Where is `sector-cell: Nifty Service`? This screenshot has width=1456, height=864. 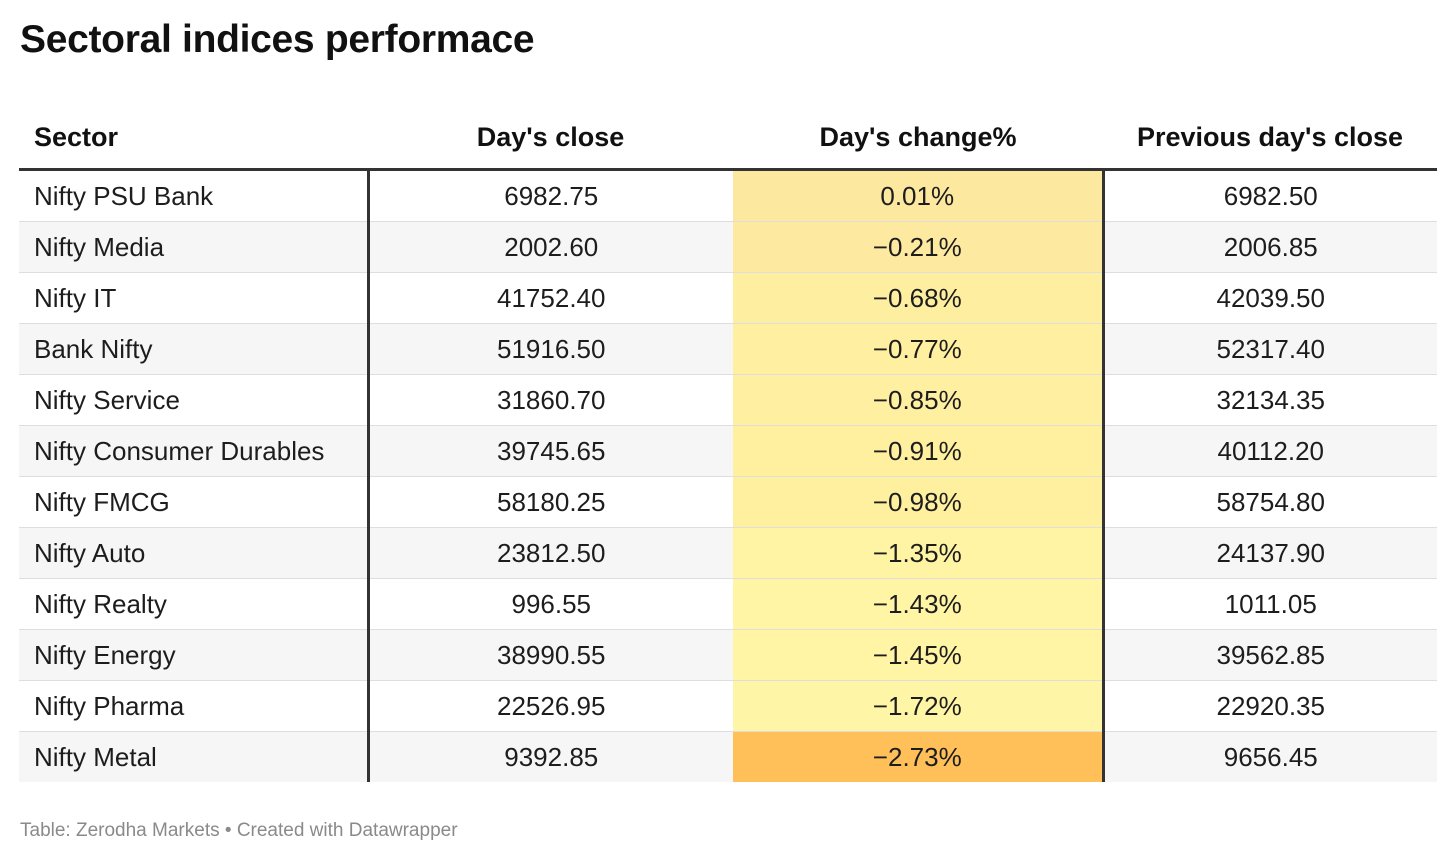 sector-cell: Nifty Service is located at coordinates (194, 400).